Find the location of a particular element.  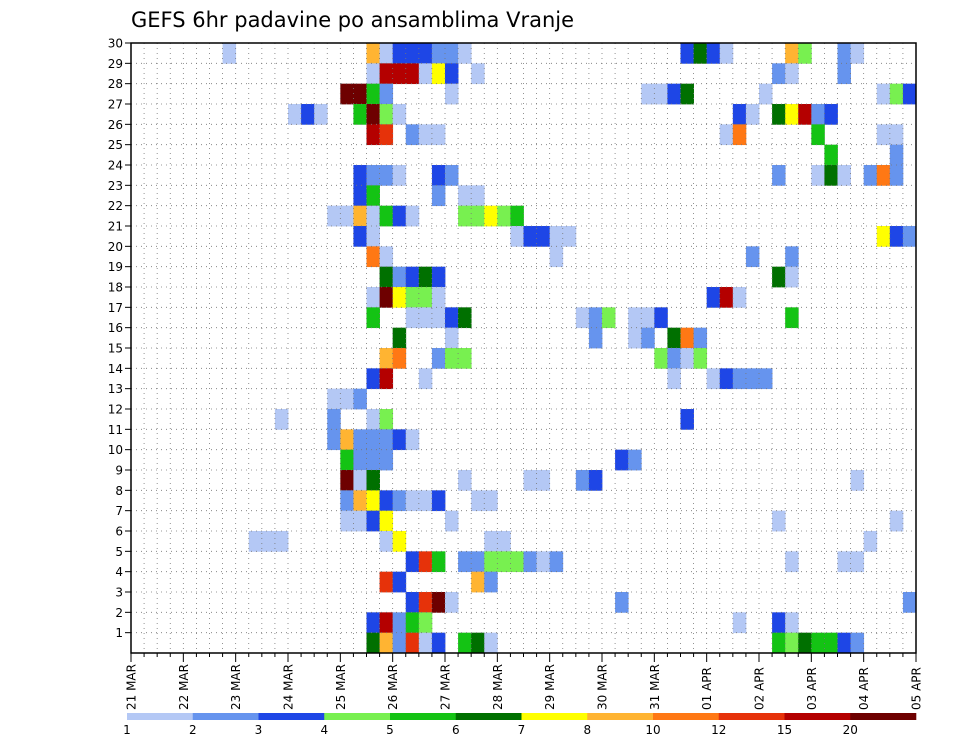

x-tick-label: 21 MAR is located at coordinates (132, 687).